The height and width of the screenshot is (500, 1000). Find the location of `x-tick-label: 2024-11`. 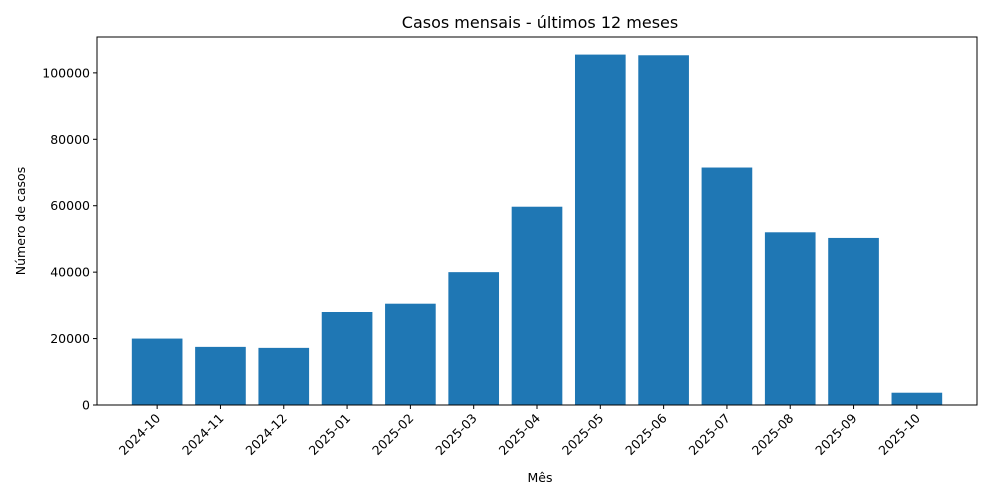

x-tick-label: 2024-11 is located at coordinates (203, 435).